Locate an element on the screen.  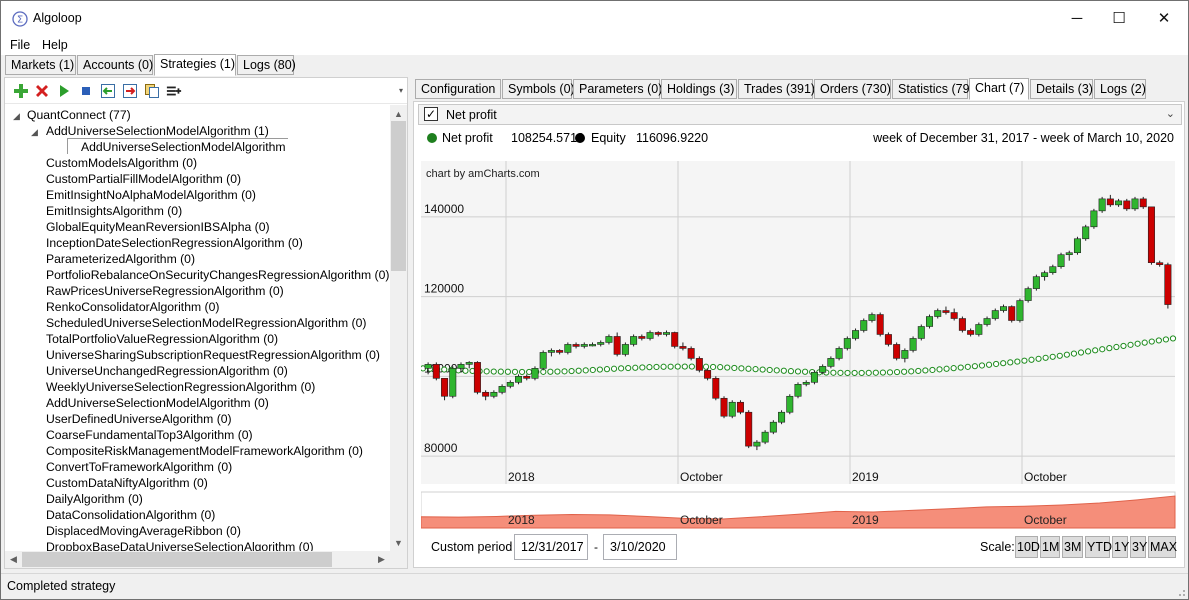
tree-item: UserDefinedUniverseAlgorithm (0) is located at coordinates (139, 419).